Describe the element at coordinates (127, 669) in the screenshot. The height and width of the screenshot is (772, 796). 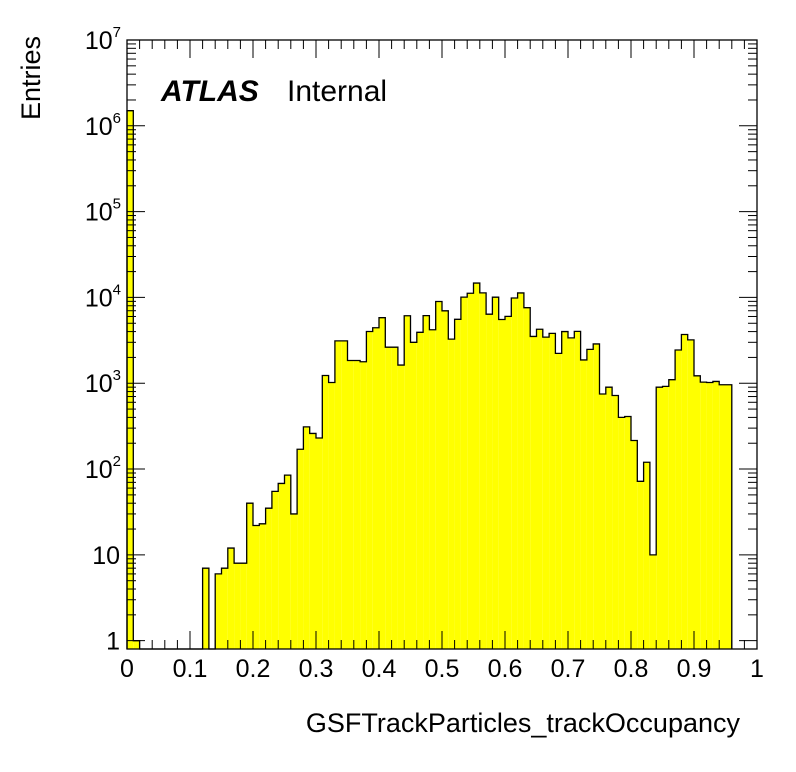
I see `x-tick-label: 0` at that location.